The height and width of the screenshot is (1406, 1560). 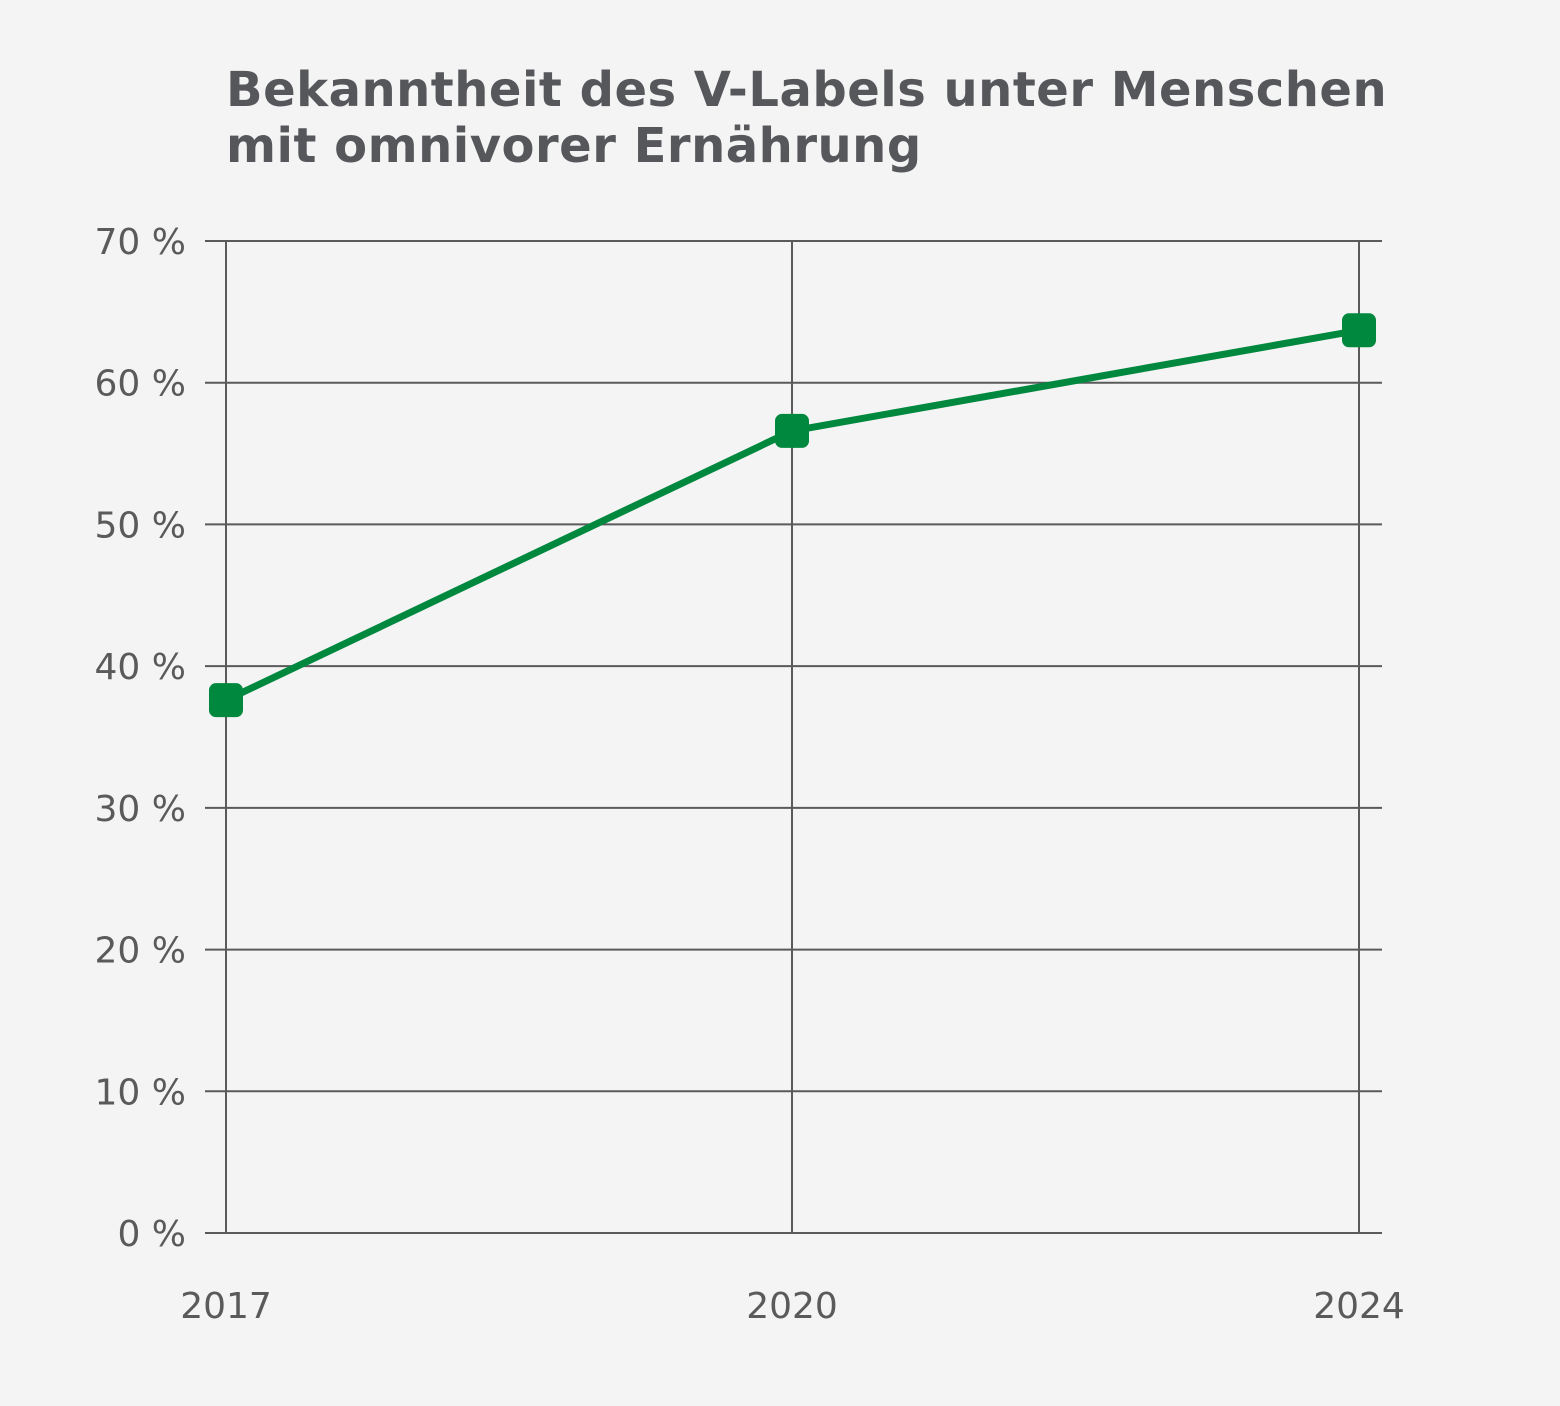 I want to click on y-tick-label: 20 %, so click(x=140, y=951).